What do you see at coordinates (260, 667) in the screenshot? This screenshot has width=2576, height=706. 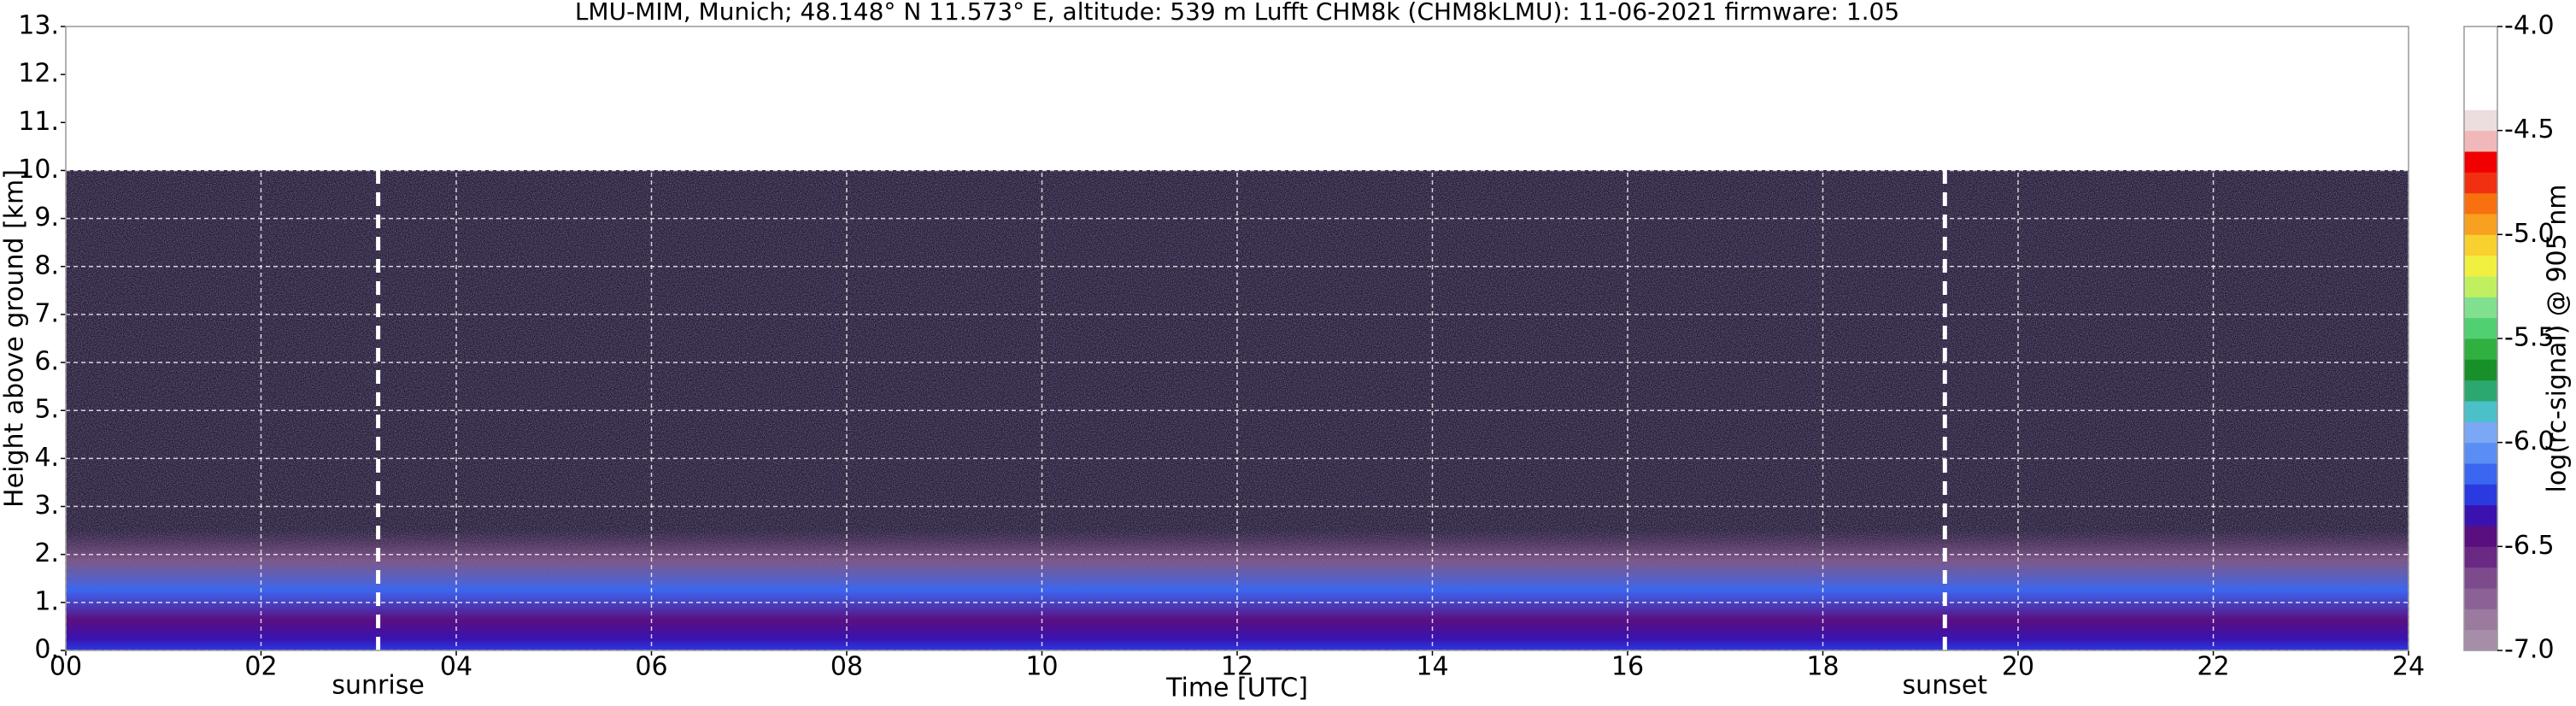 I see `x-tick-label: 02` at bounding box center [260, 667].